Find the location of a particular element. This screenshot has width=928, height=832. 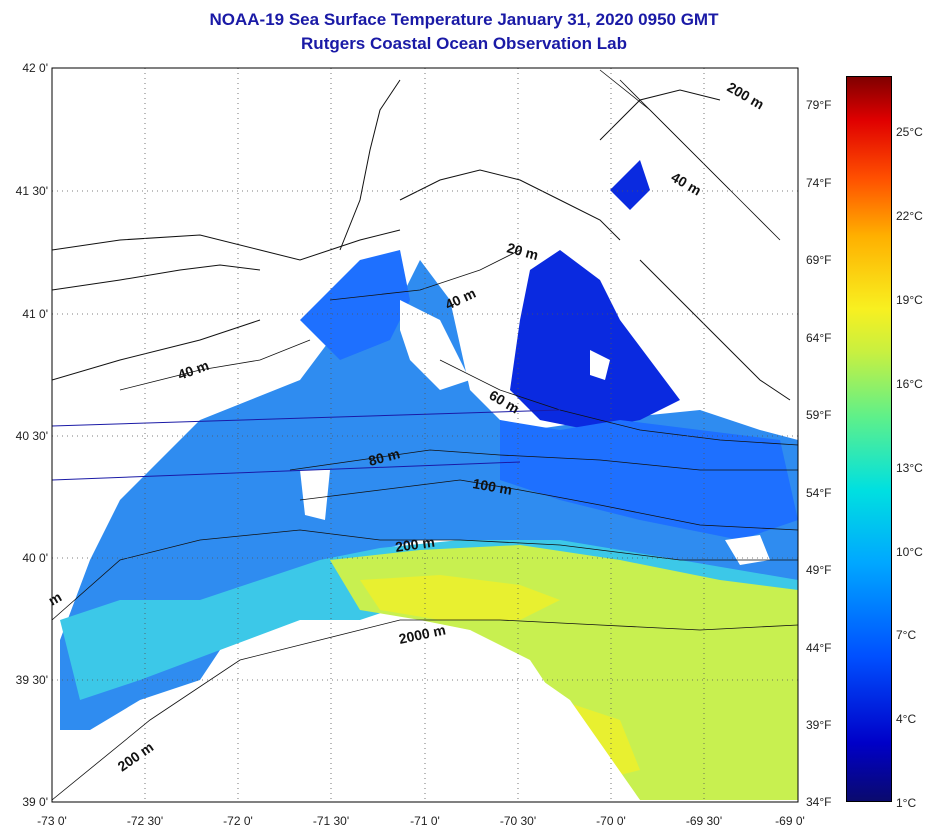

lon-label: -72 0' is located at coordinates (238, 821).